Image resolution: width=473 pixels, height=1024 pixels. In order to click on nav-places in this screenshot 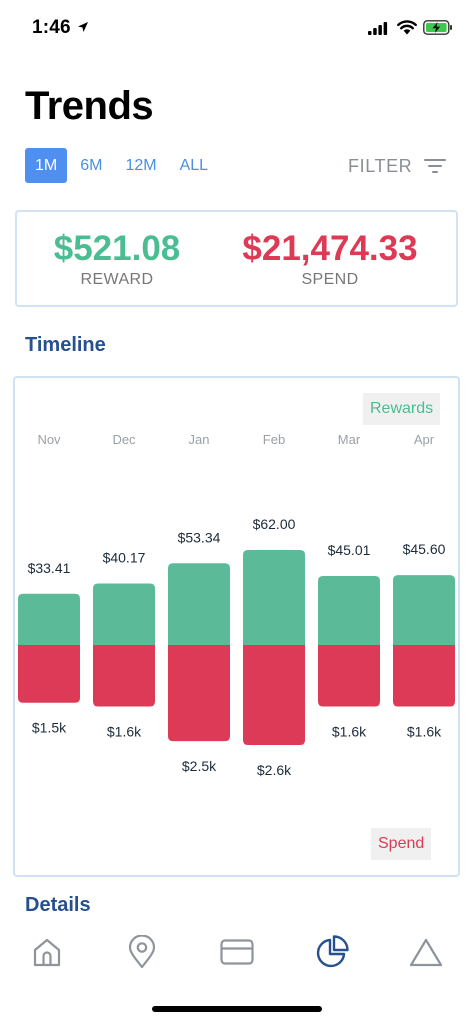, I will do `click(142, 952)`.